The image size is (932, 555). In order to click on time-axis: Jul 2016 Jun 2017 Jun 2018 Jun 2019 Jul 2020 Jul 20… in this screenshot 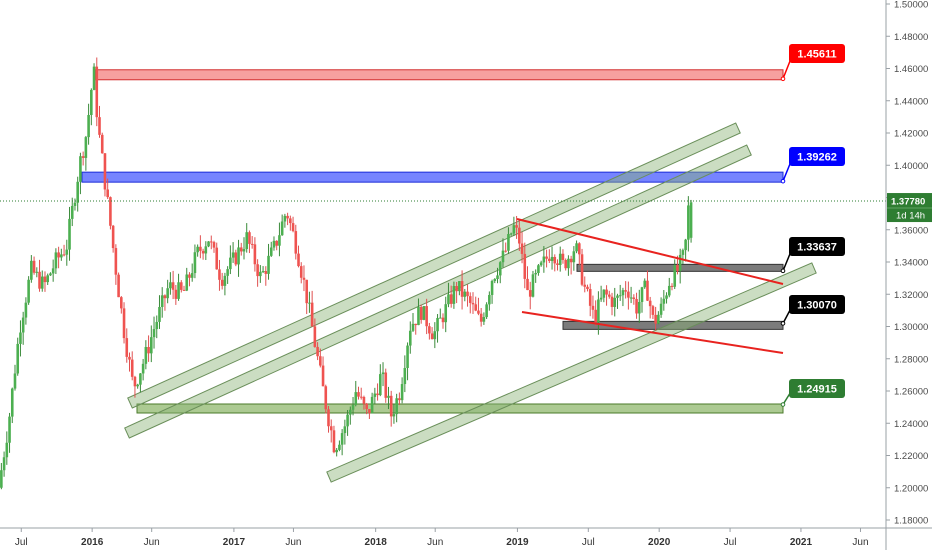, I will do `click(466, 537)`.